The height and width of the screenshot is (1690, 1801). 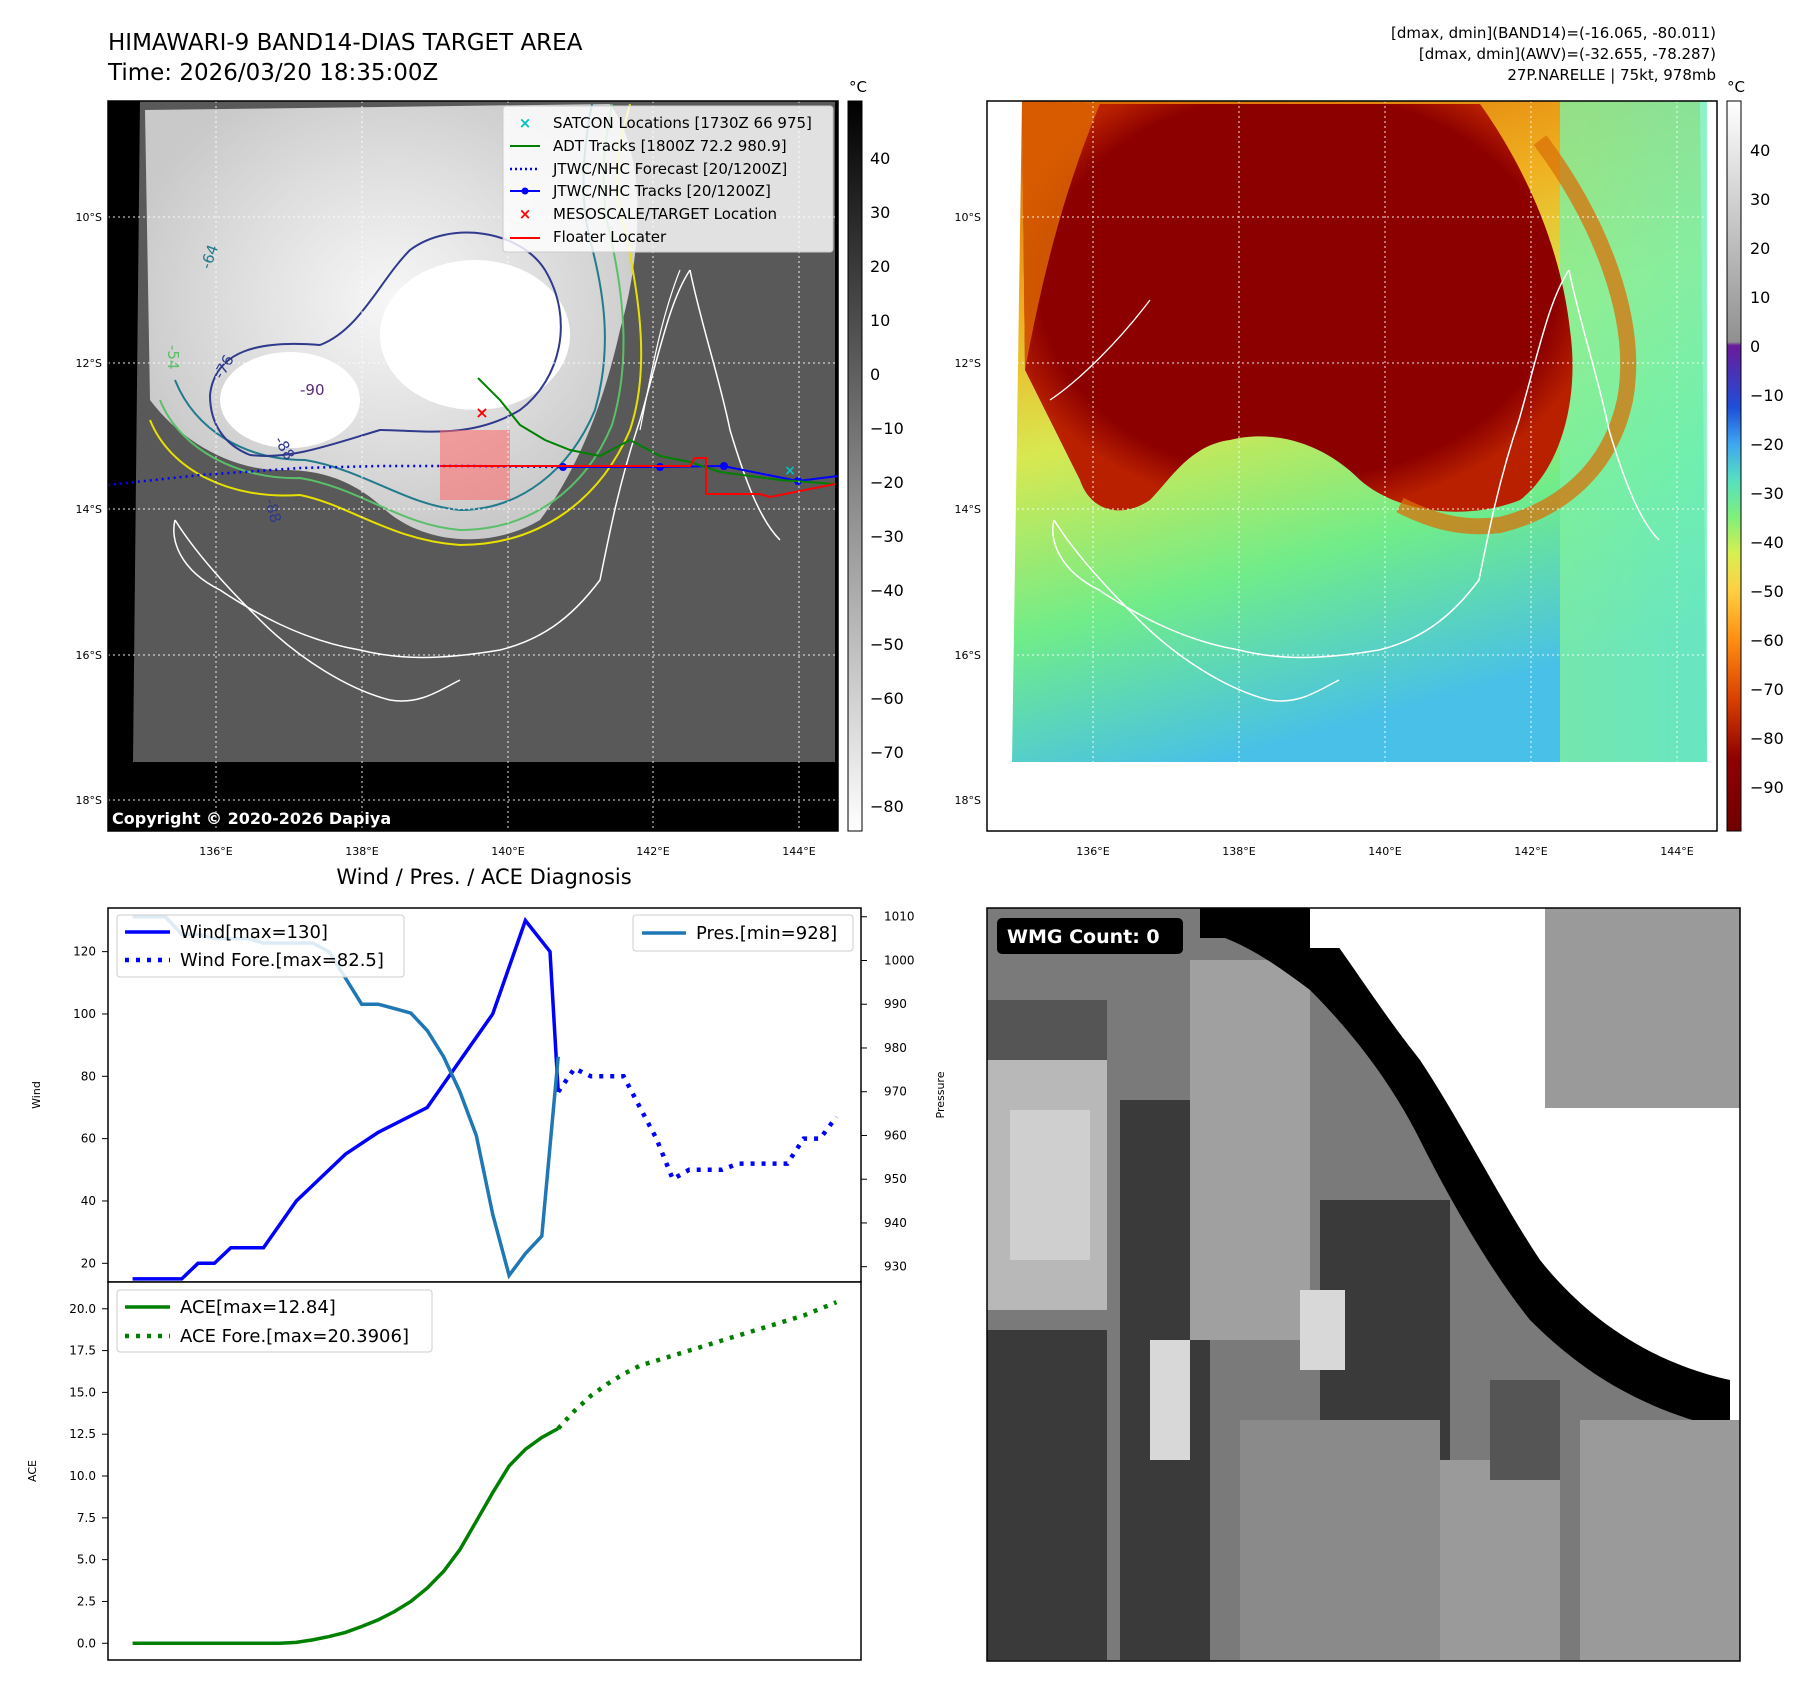 What do you see at coordinates (880, 158) in the screenshot?
I see `gray-tick-40: 40` at bounding box center [880, 158].